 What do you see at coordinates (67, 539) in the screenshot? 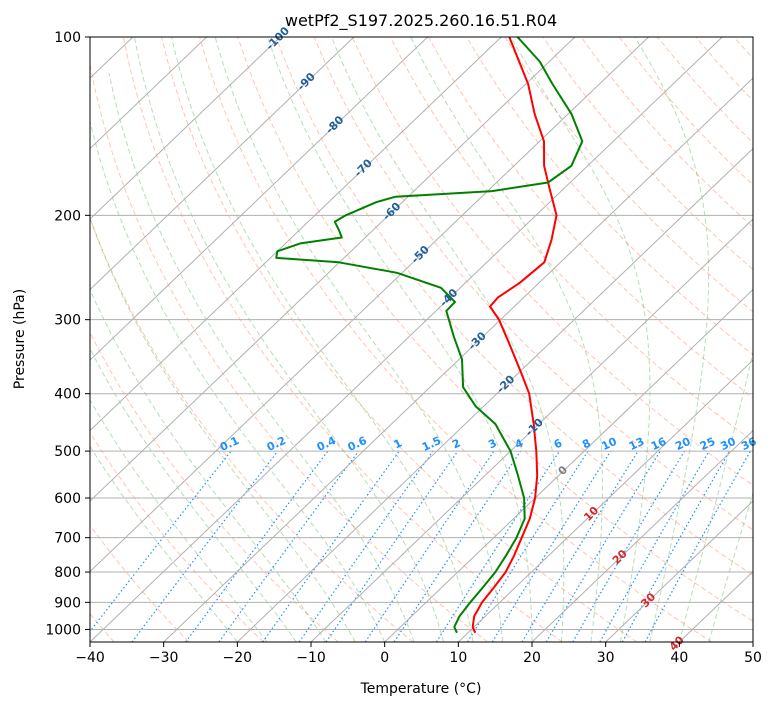
I see `y-tick-label: 700` at bounding box center [67, 539].